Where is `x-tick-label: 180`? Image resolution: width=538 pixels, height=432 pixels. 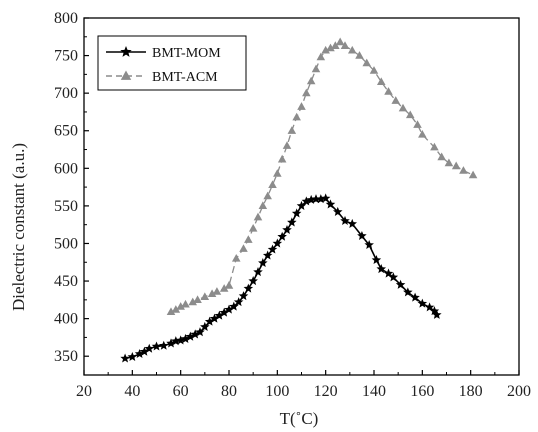 x-tick-label: 180 is located at coordinates (471, 391).